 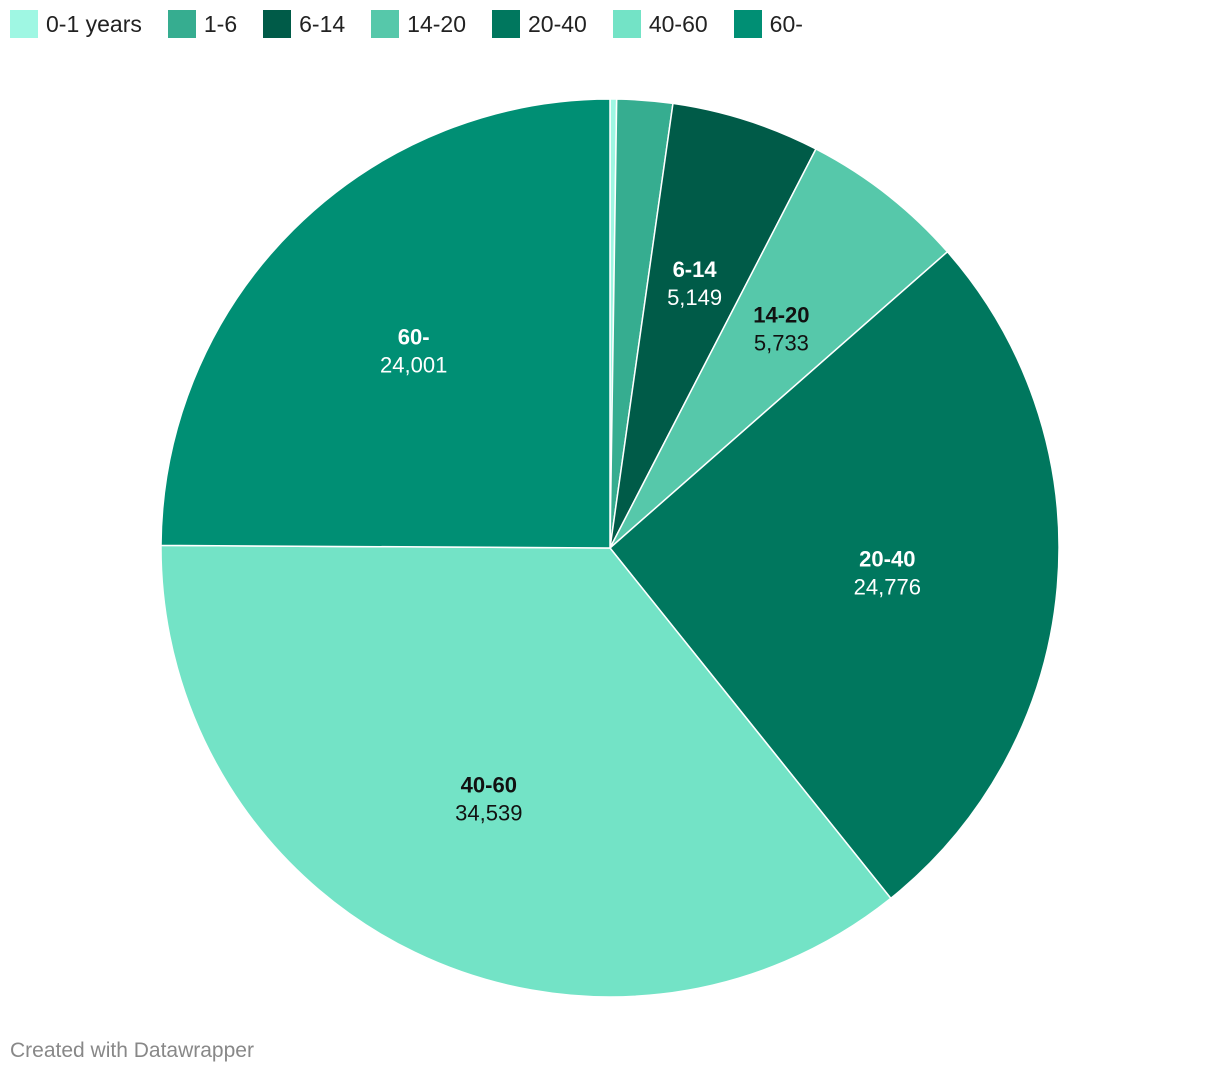 I want to click on footer-credit: Created with Datawrapper, so click(x=132, y=1050).